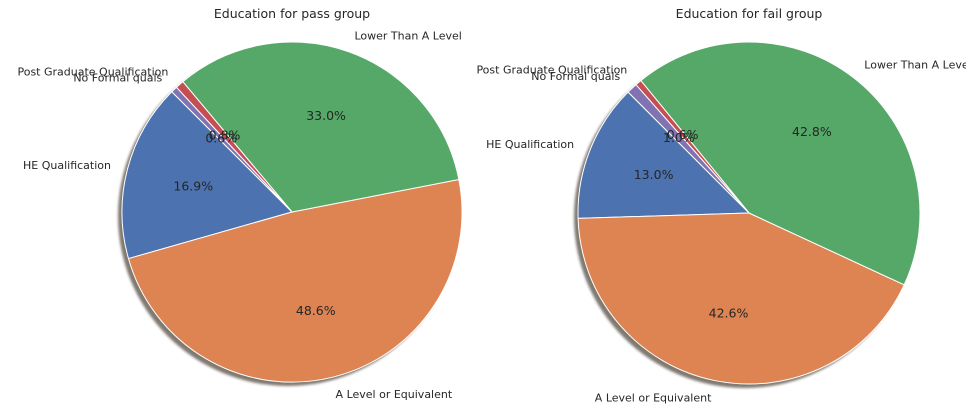 This screenshot has height=416, width=966. What do you see at coordinates (221, 138) in the screenshot?
I see `percent-label-no-formal-quals: 0.6%` at bounding box center [221, 138].